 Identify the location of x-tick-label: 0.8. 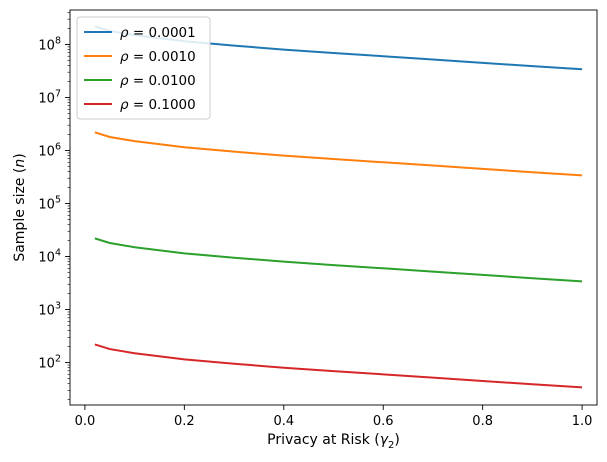
(482, 421).